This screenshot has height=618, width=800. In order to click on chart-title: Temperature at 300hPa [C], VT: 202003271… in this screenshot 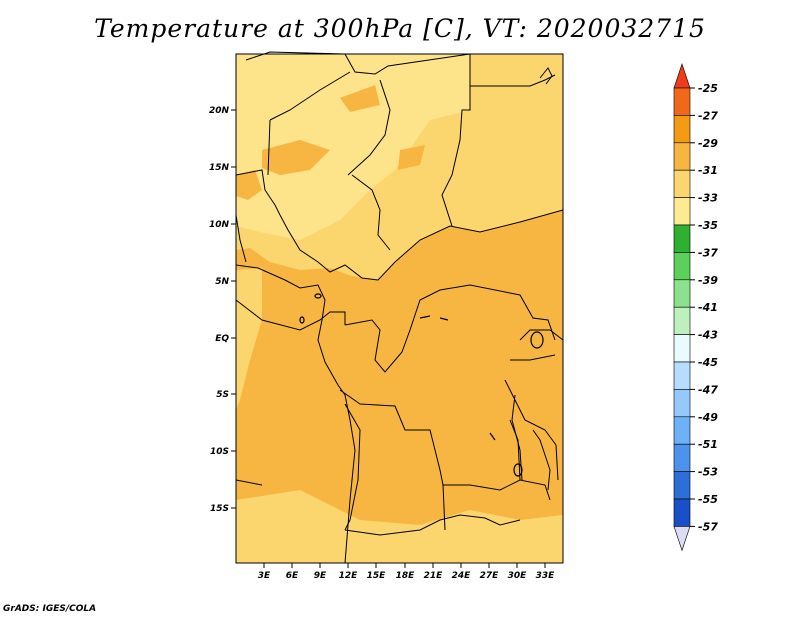, I will do `click(400, 28)`.